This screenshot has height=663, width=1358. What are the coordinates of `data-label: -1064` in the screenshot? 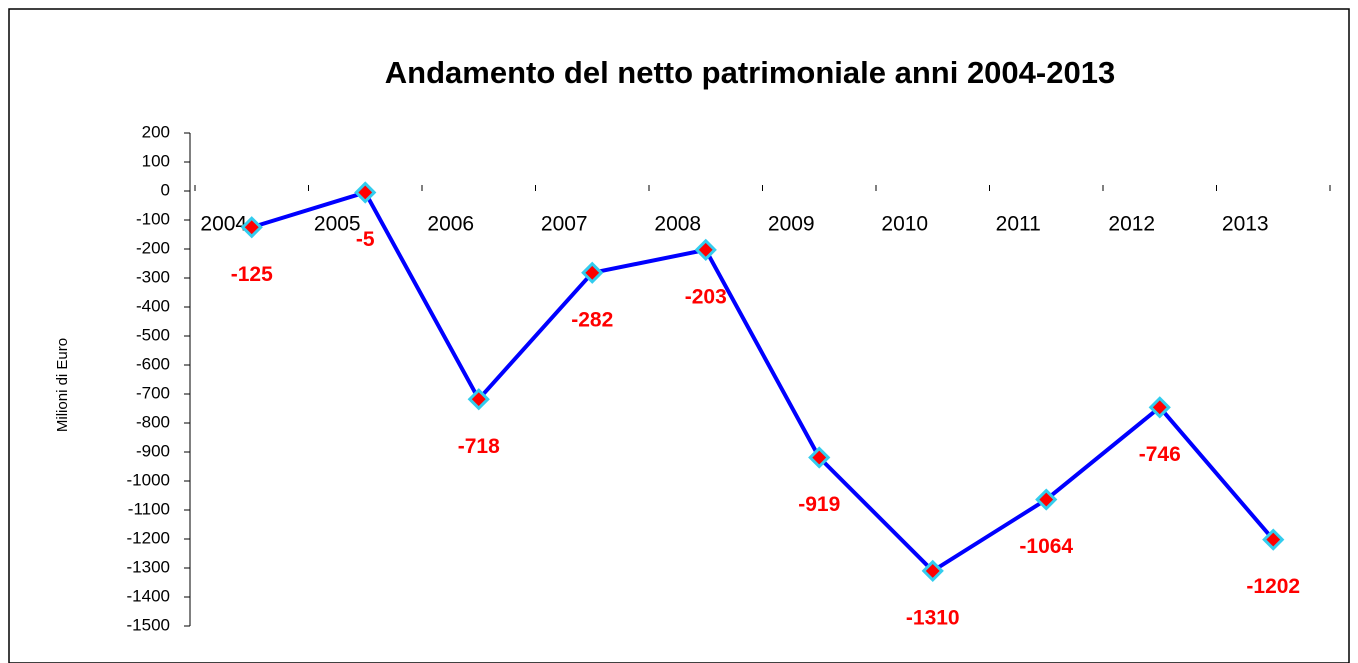 It's located at (1046, 546).